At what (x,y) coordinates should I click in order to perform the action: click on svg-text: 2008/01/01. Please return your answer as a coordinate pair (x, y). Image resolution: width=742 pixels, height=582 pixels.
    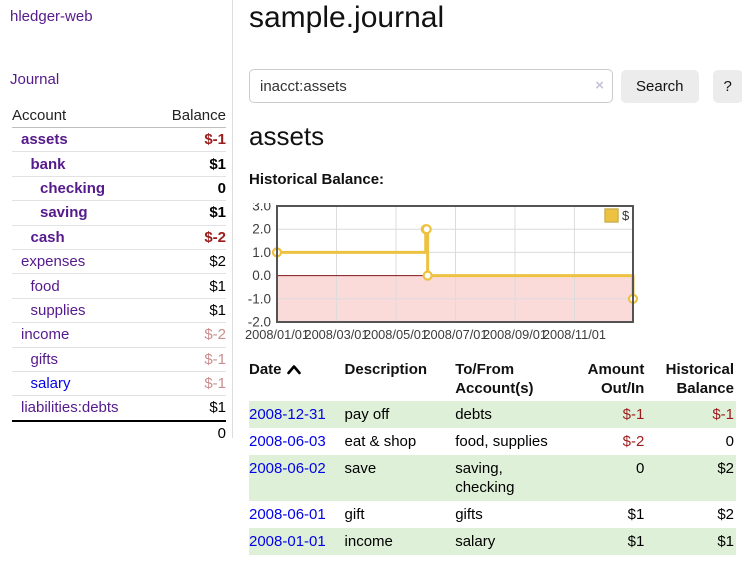
    Looking at the image, I should click on (277, 334).